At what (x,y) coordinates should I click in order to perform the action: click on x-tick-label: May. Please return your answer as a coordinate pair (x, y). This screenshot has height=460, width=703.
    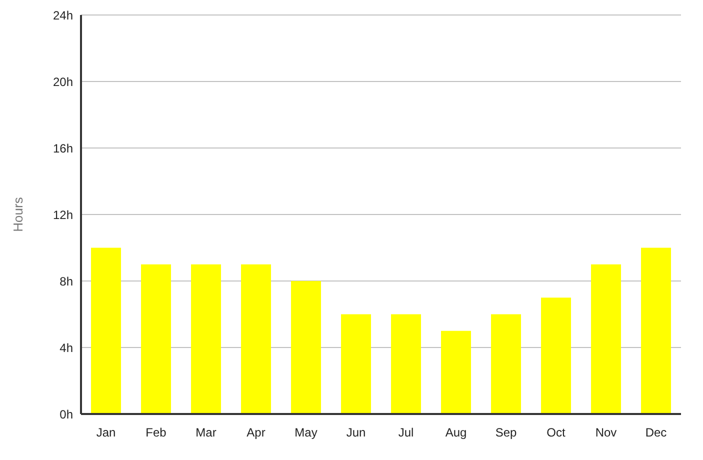
    Looking at the image, I should click on (306, 433).